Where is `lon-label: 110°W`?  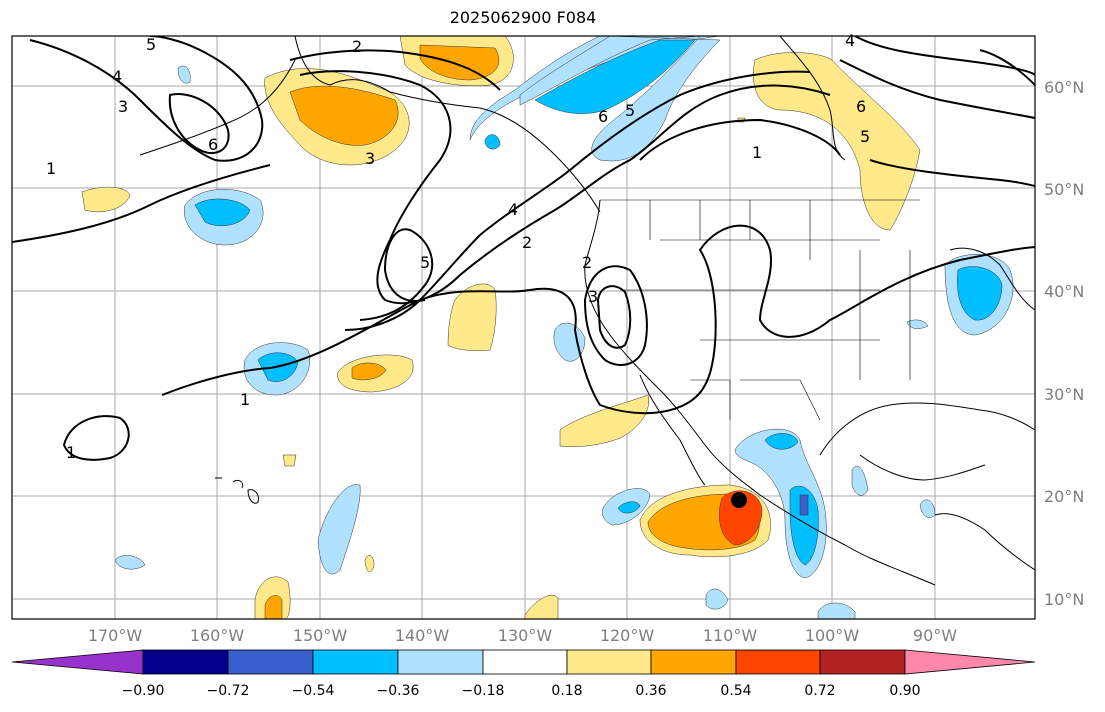 lon-label: 110°W is located at coordinates (730, 635).